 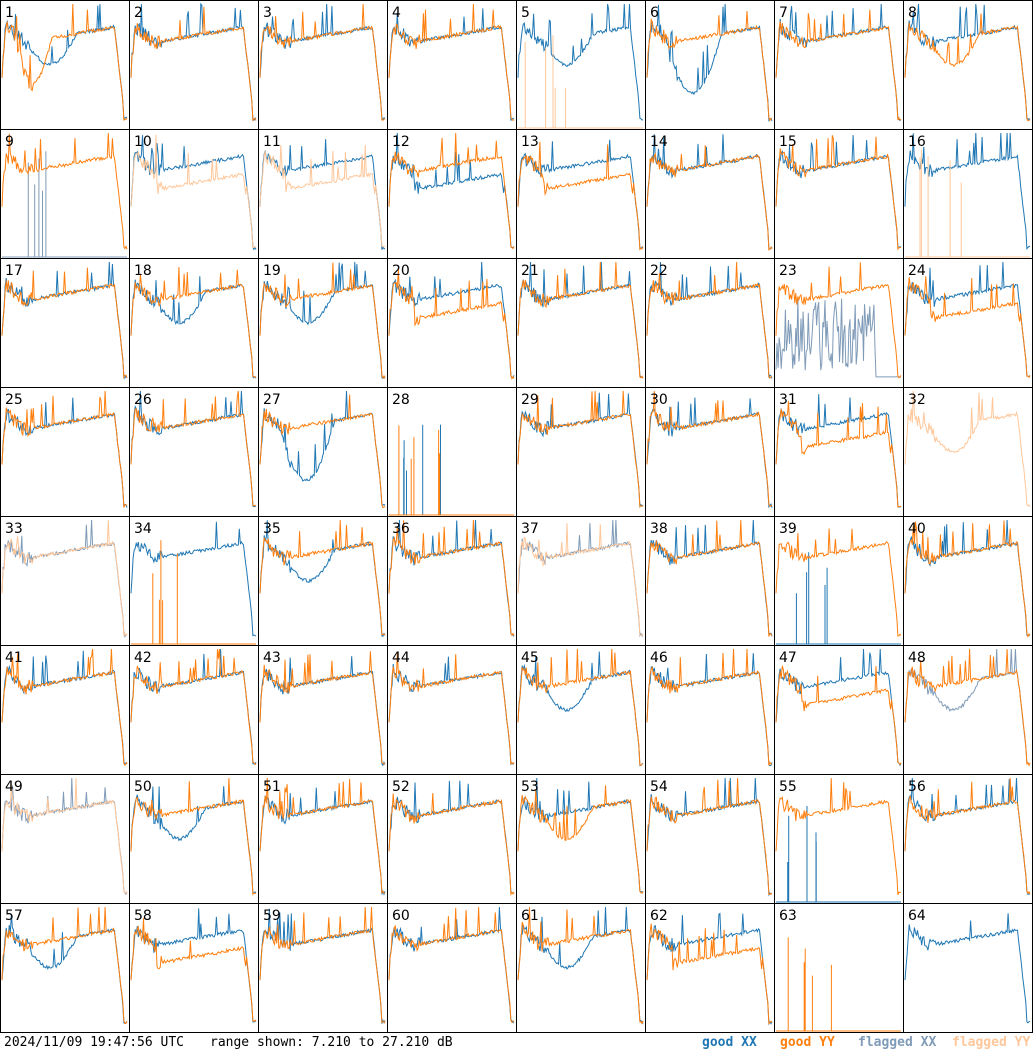 I want to click on panel-label: 24, so click(x=917, y=271).